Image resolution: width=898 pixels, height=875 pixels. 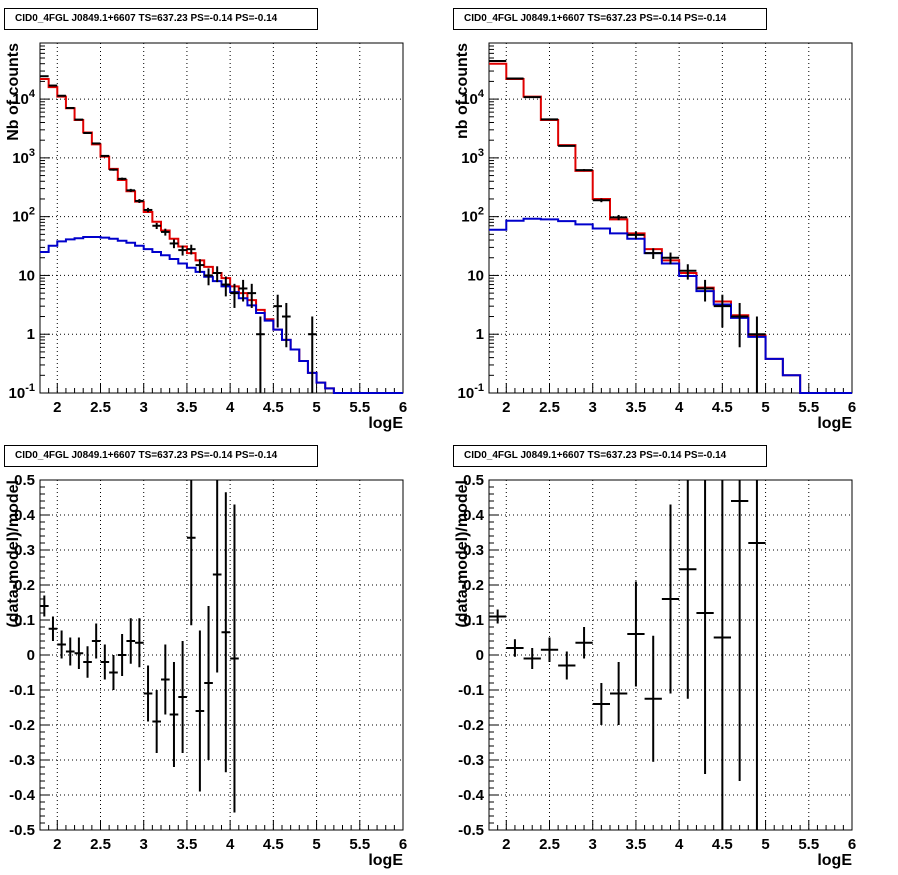 What do you see at coordinates (23, 157) in the screenshot?
I see `y-tick-label: 10³` at bounding box center [23, 157].